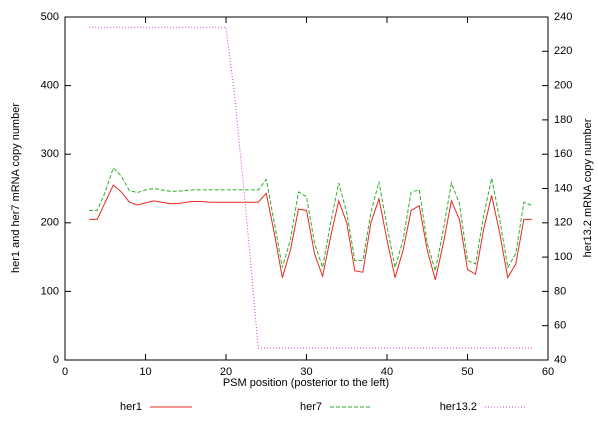 The height and width of the screenshot is (423, 598). Describe the element at coordinates (563, 86) in the screenshot. I see `y2-tick-label: 200` at that location.